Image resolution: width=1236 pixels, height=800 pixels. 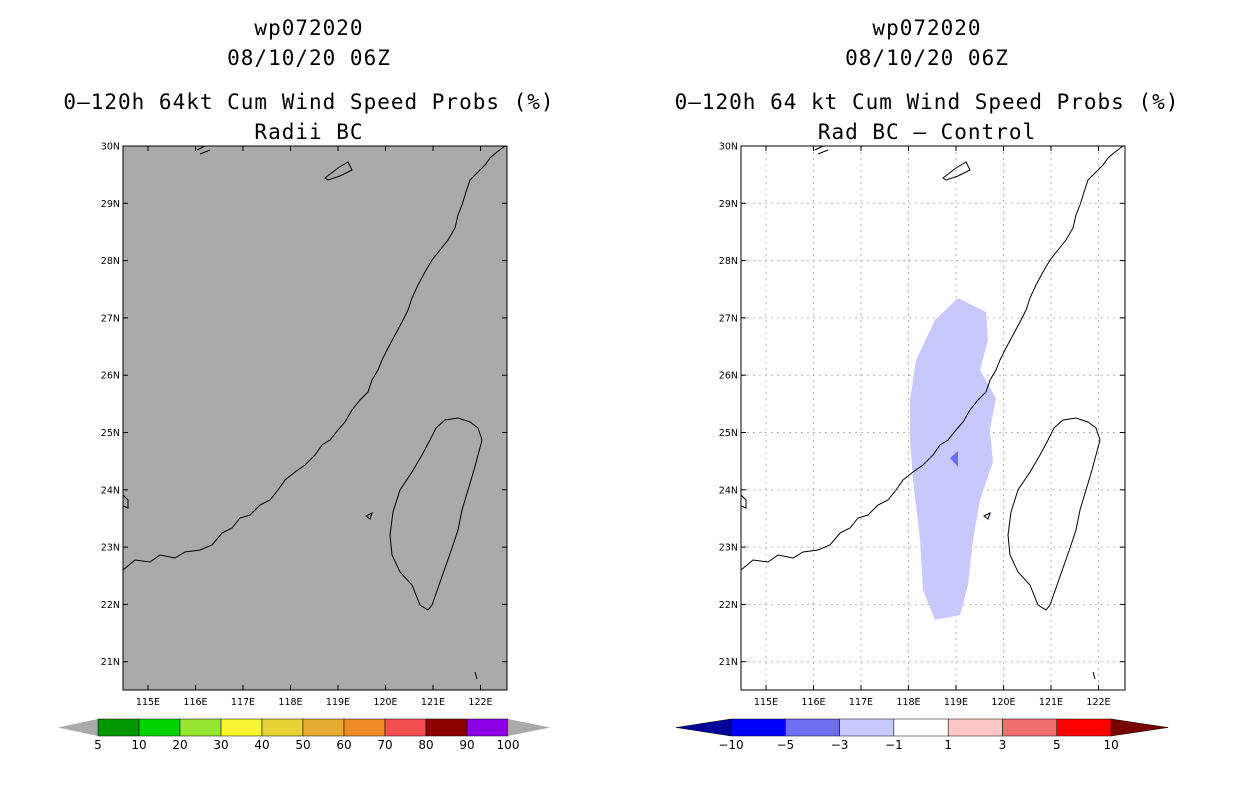 What do you see at coordinates (309, 132) in the screenshot?
I see `subtitle: Radii BC` at bounding box center [309, 132].